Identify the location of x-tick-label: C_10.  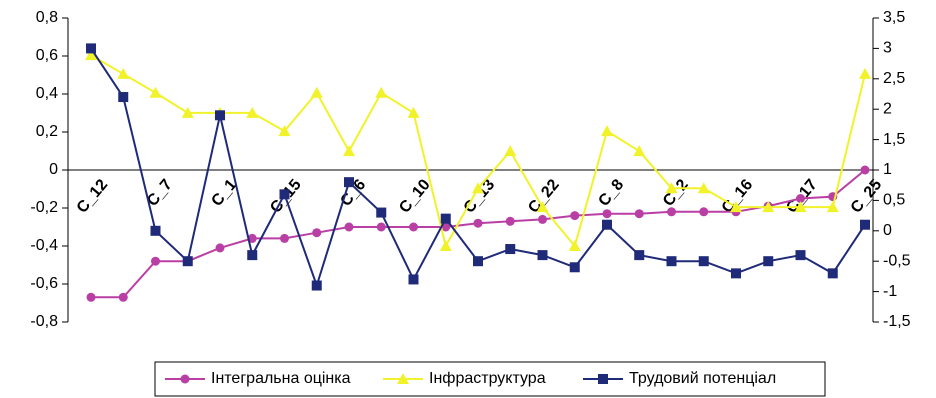
(415, 196).